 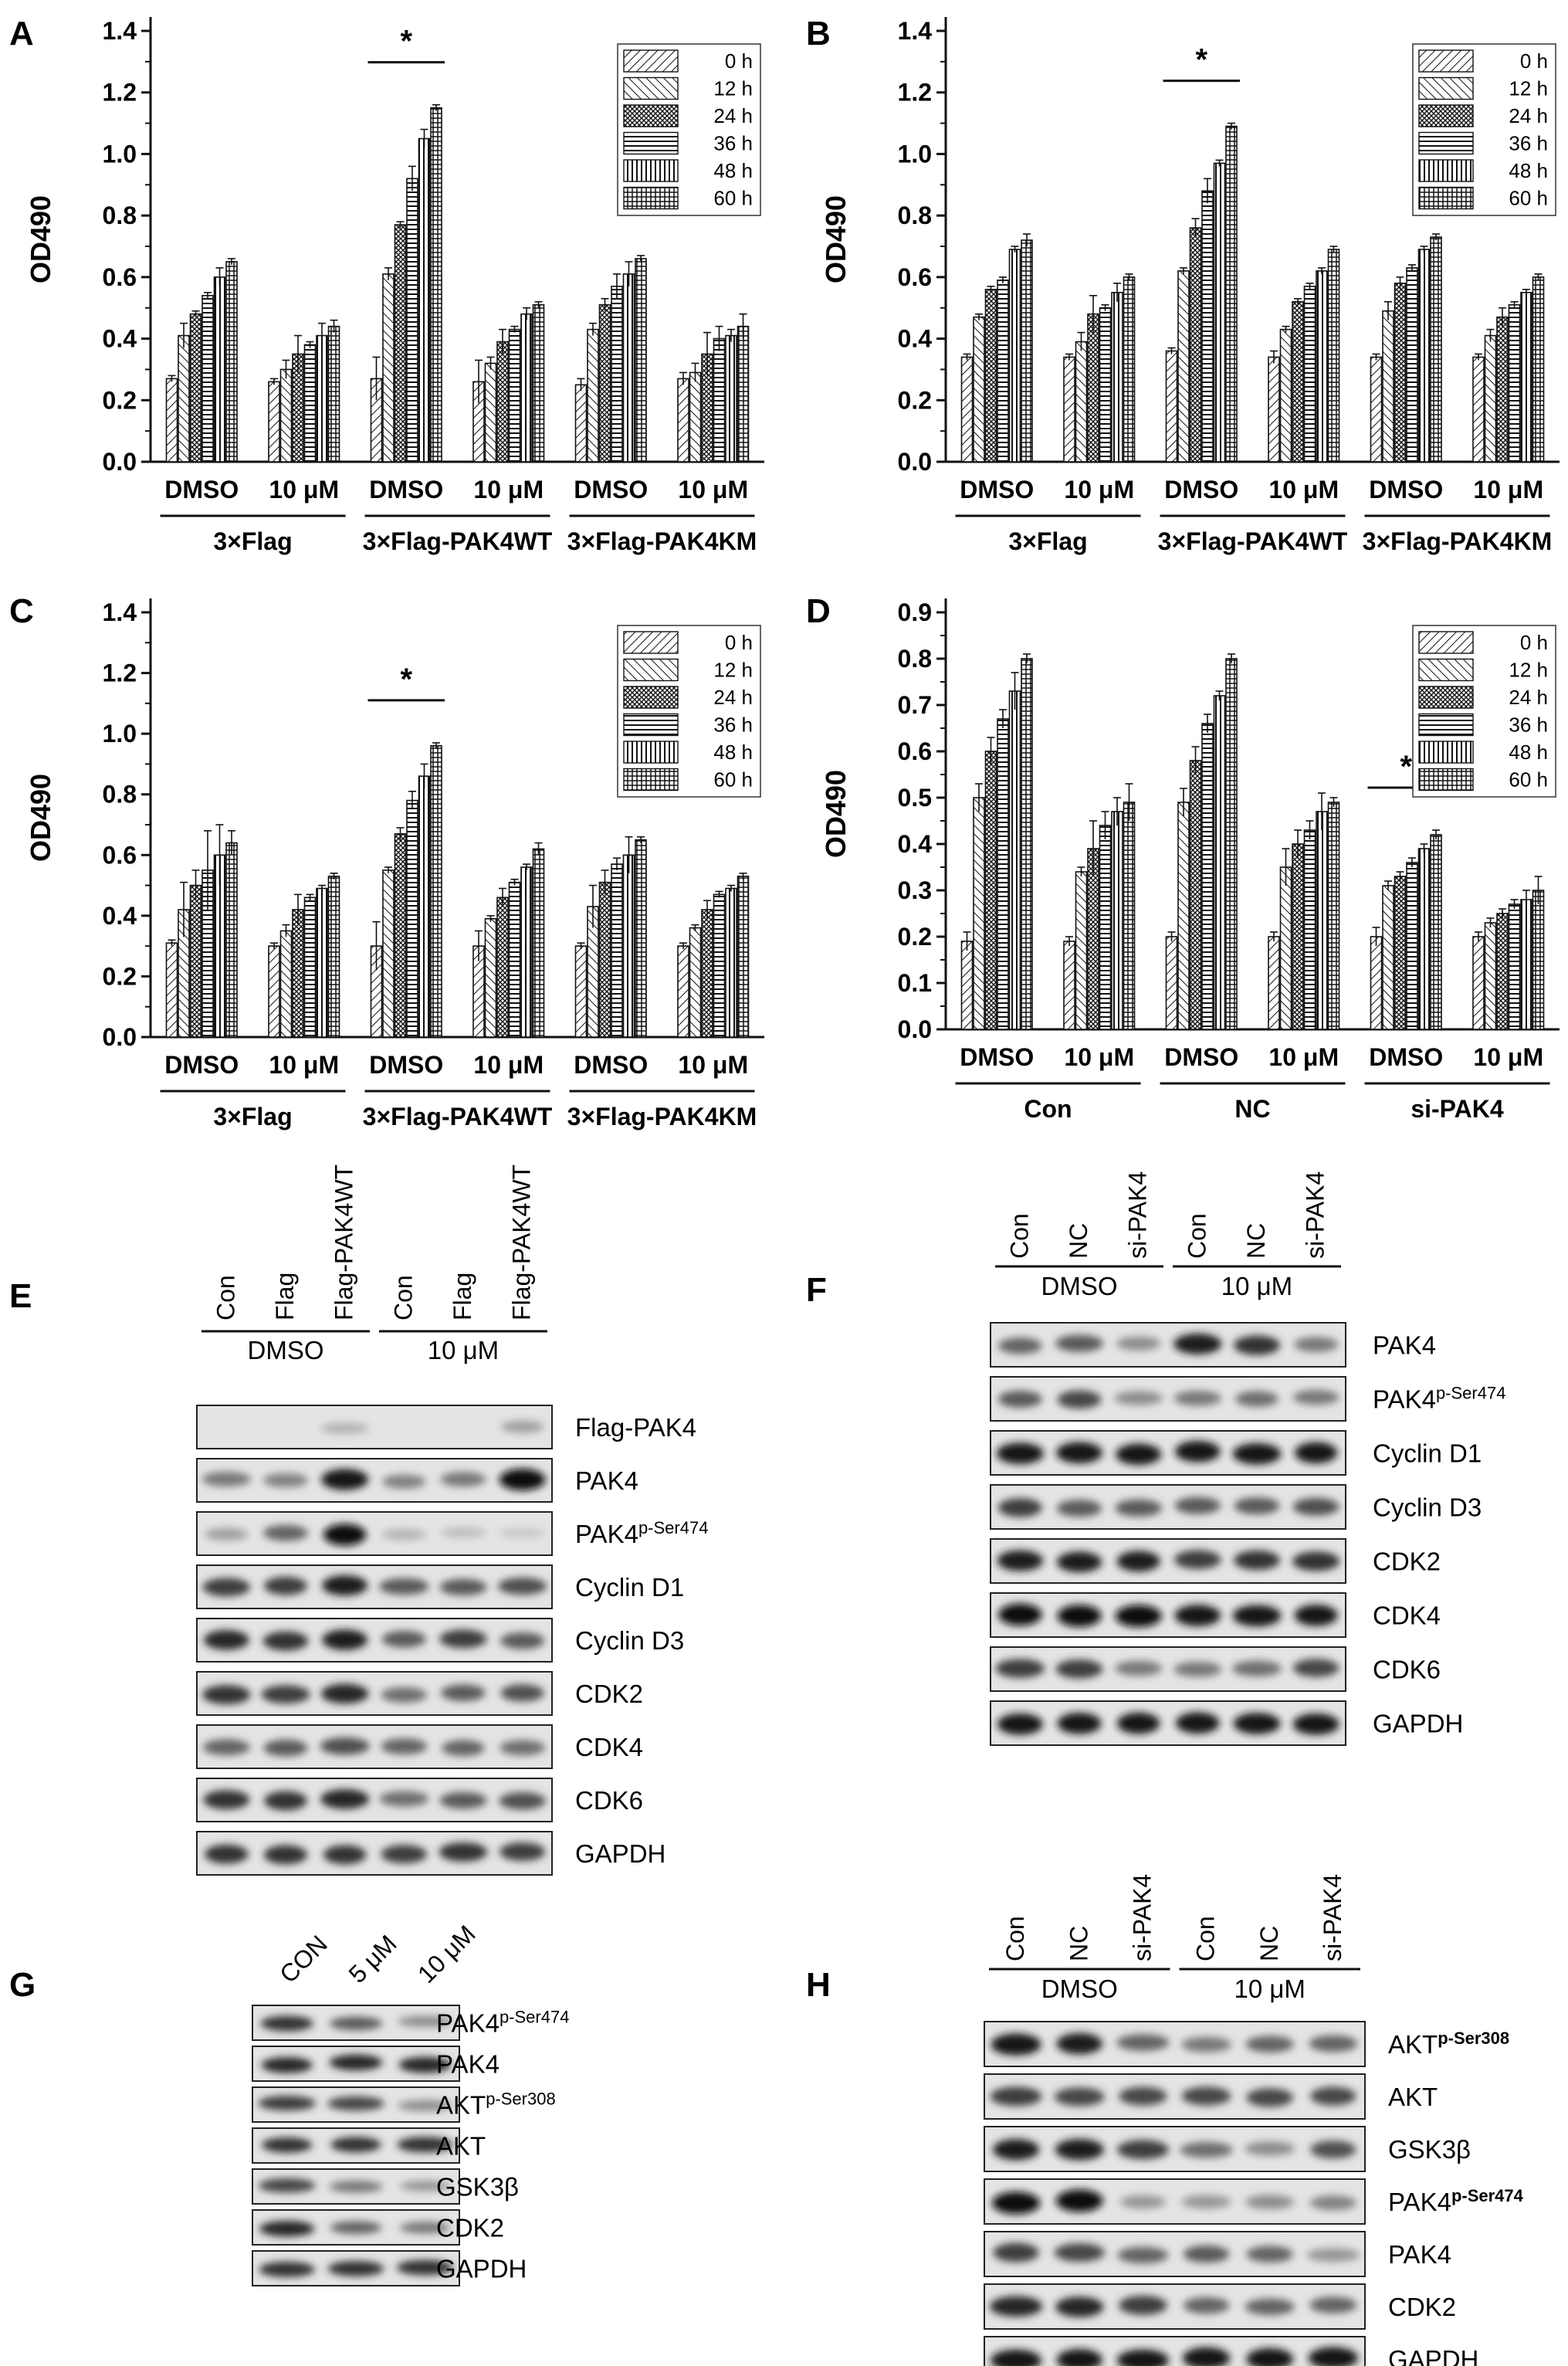 What do you see at coordinates (915, 339) in the screenshot?
I see `y-tick-label: 0.4` at bounding box center [915, 339].